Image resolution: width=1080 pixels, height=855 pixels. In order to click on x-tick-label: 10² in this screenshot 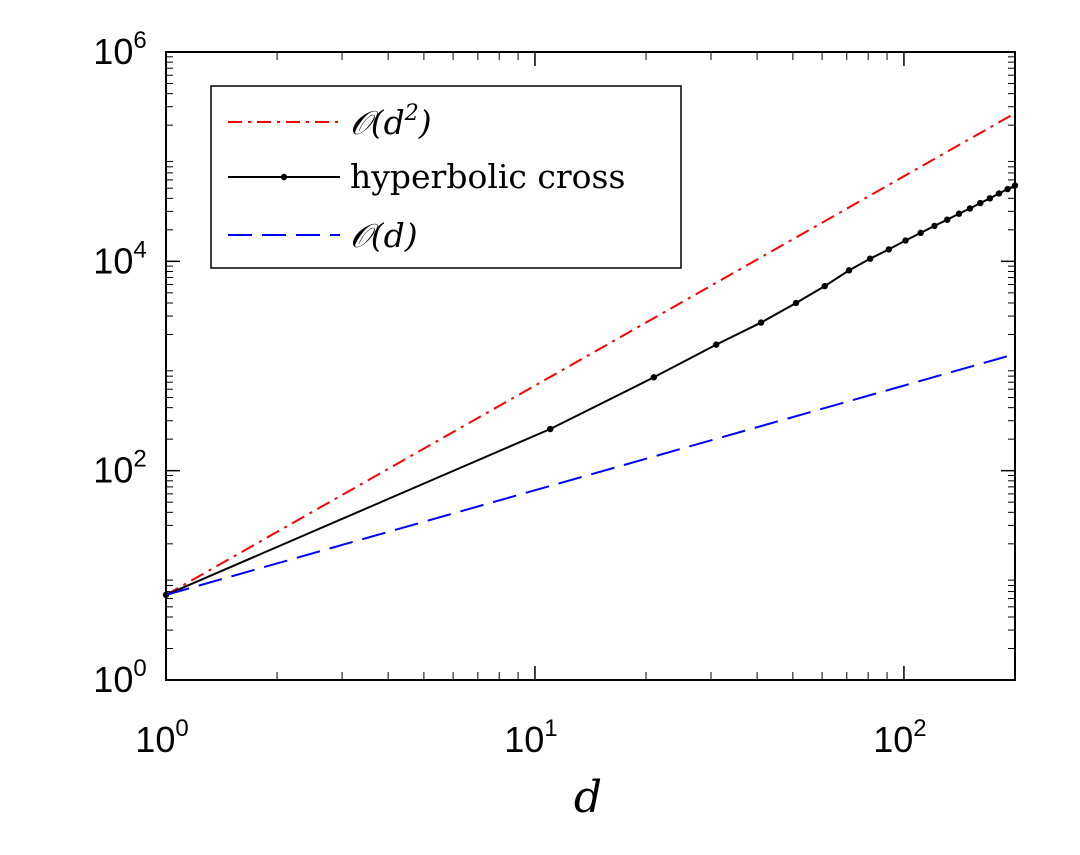, I will do `click(899, 737)`.